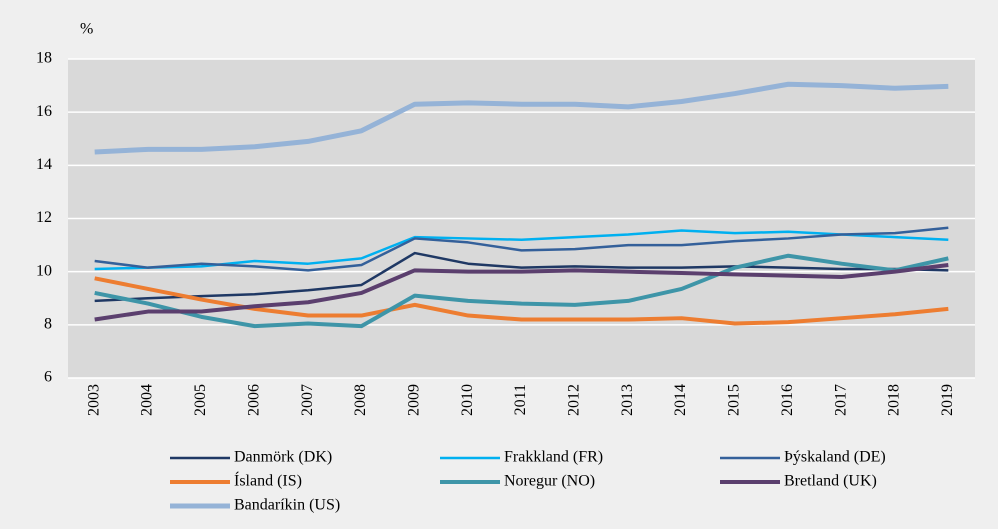 The width and height of the screenshot is (998, 529). Describe the element at coordinates (840, 400) in the screenshot. I see `x-tick-label: 2017` at that location.